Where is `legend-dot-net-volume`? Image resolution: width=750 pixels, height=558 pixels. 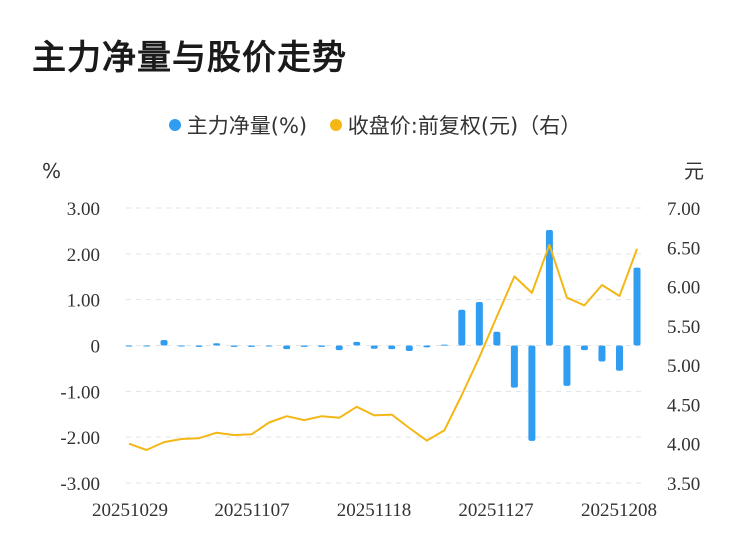 legend-dot-net-volume is located at coordinates (174, 125).